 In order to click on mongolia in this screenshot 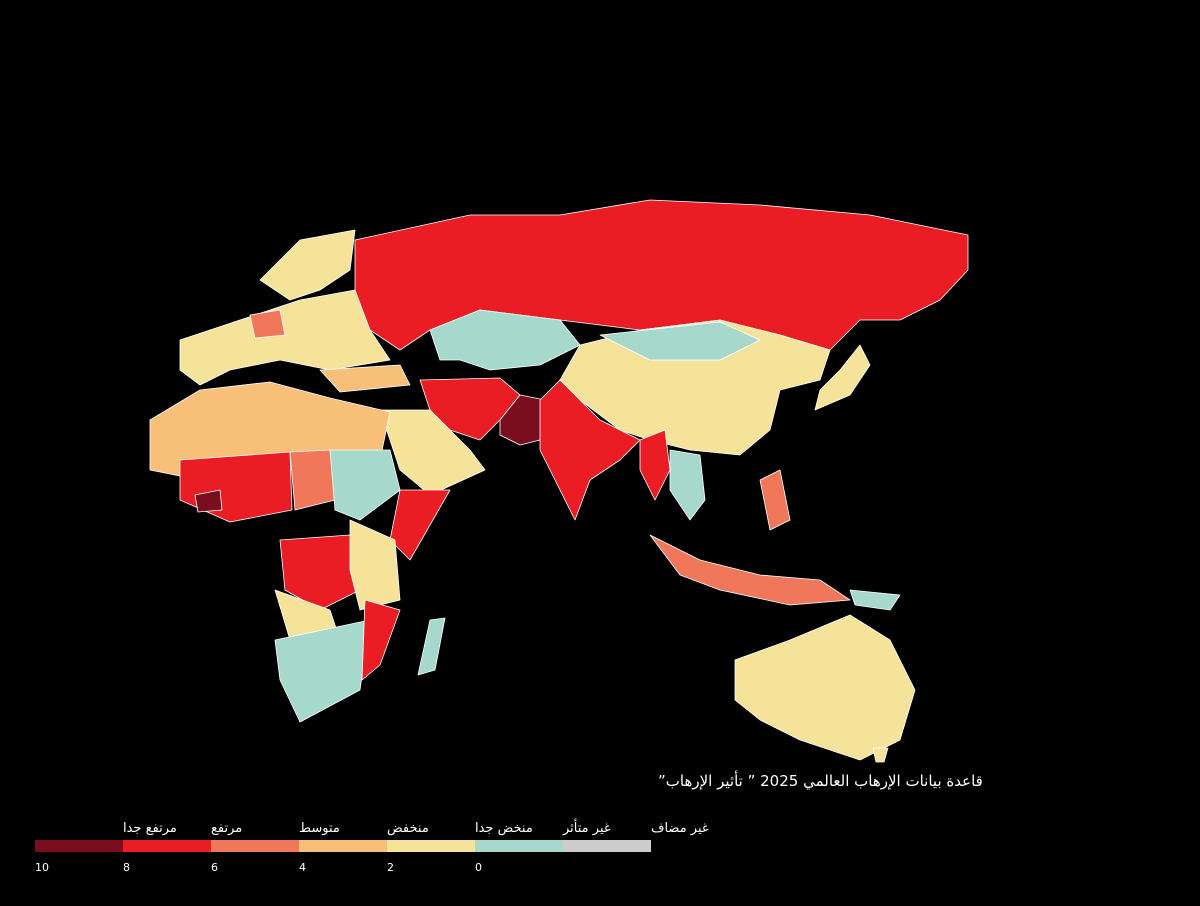, I will do `click(680, 341)`.